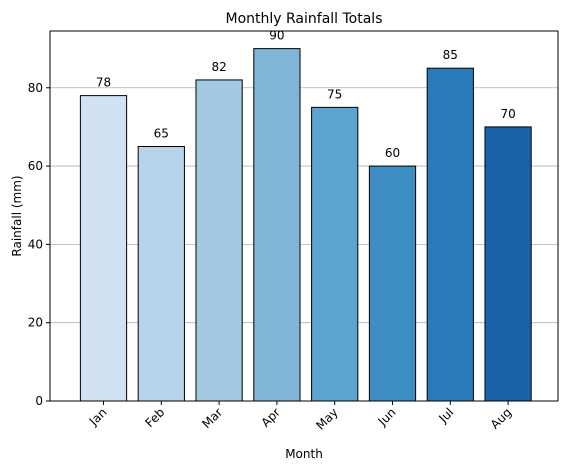 The width and height of the screenshot is (562, 471). I want to click on bar-jan, so click(103, 248).